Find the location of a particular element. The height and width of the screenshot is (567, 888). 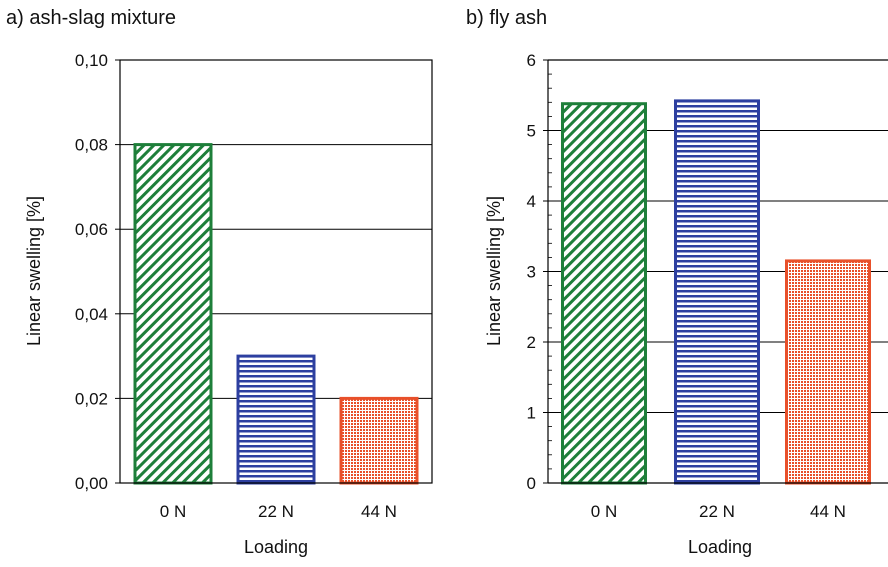

y-tick-label: 0,02 is located at coordinates (91, 398).